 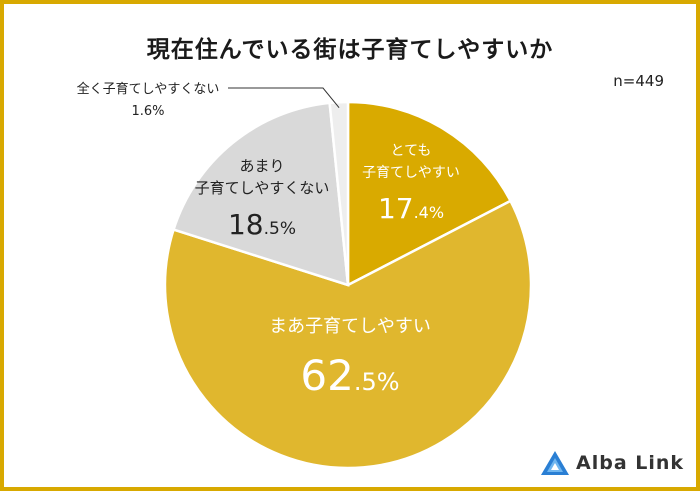 I want to click on slice-value-label: 17.4%, so click(x=411, y=208).